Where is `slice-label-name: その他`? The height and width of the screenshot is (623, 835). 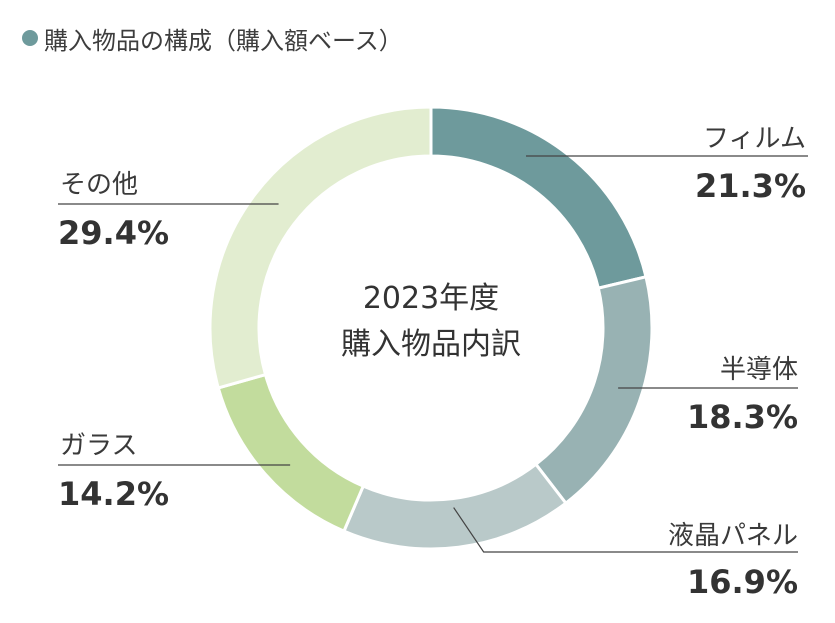
slice-label-name: その他 is located at coordinates (99, 185).